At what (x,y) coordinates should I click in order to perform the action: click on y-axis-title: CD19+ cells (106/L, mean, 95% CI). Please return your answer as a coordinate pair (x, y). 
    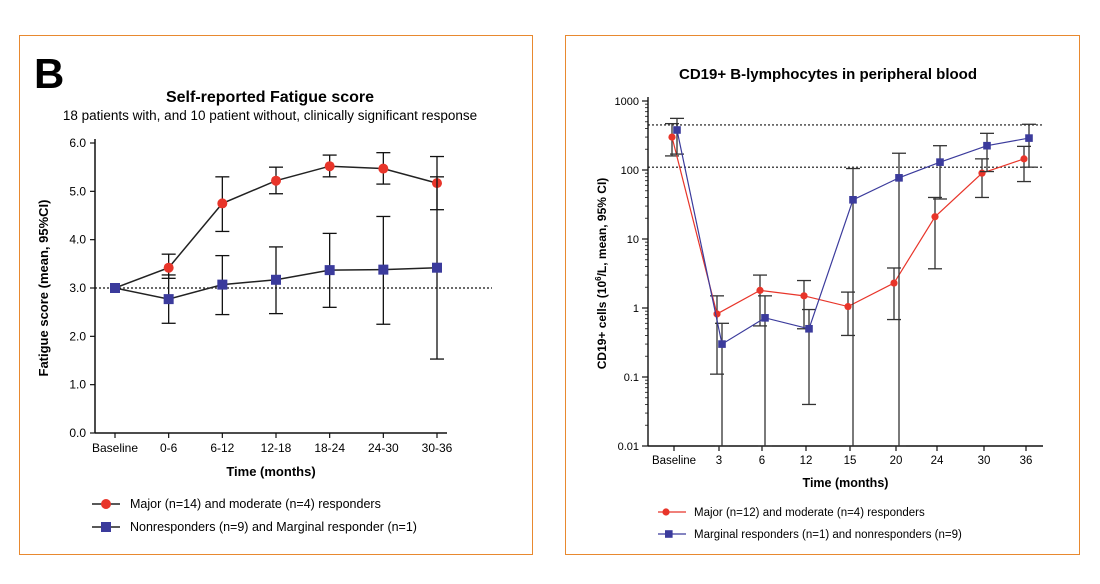
    Looking at the image, I should click on (601, 274).